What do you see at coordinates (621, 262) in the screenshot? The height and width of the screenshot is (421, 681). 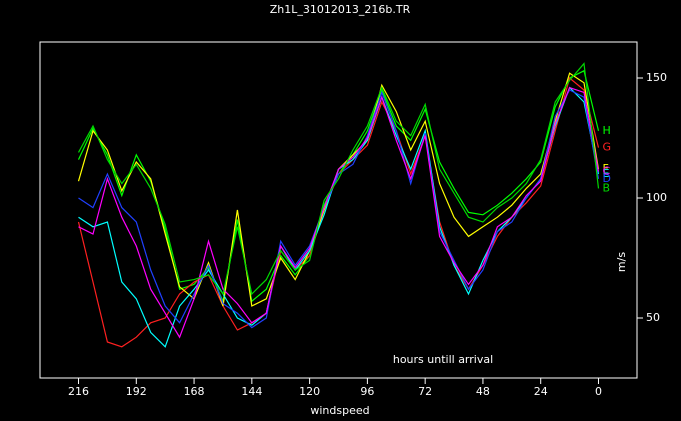 I see `y-axis-label: m/s` at bounding box center [621, 262].